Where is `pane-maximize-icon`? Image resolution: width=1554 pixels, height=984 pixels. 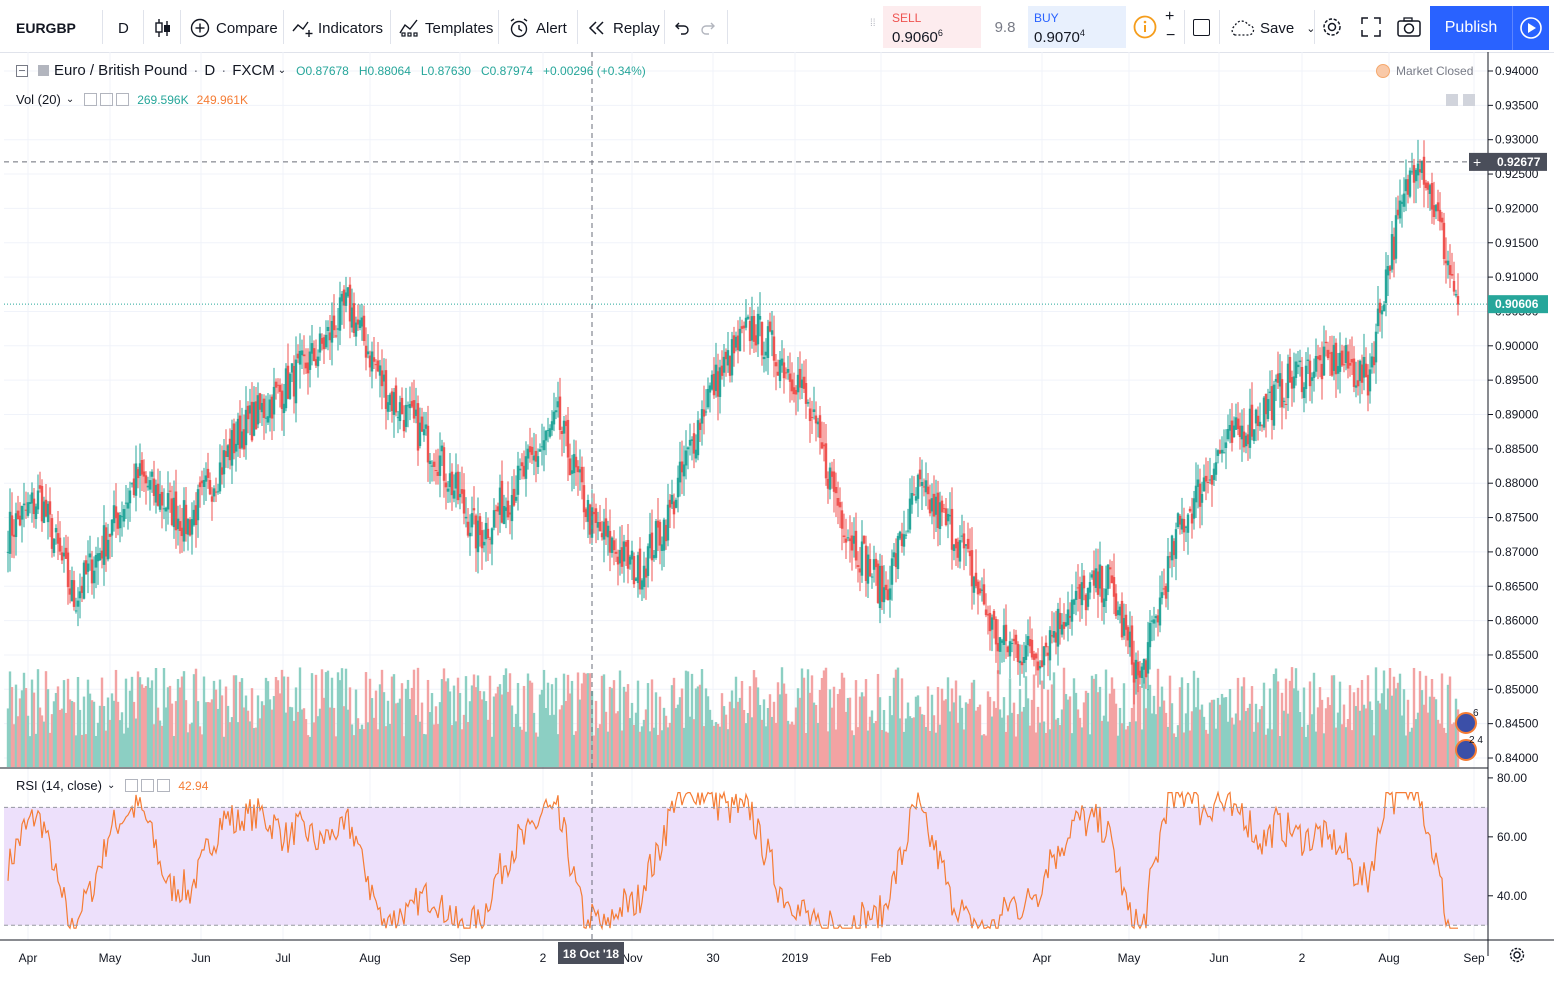 pane-maximize-icon is located at coordinates (1469, 100).